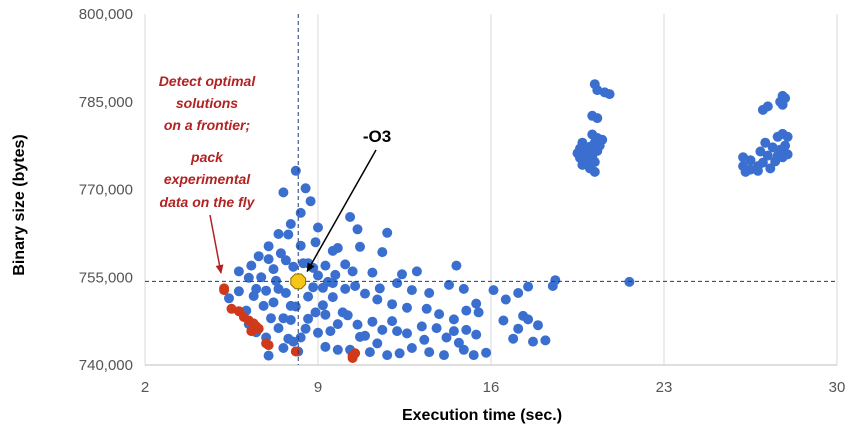  Describe the element at coordinates (106, 102) in the screenshot. I see `y-tick-label: 785,000` at that location.